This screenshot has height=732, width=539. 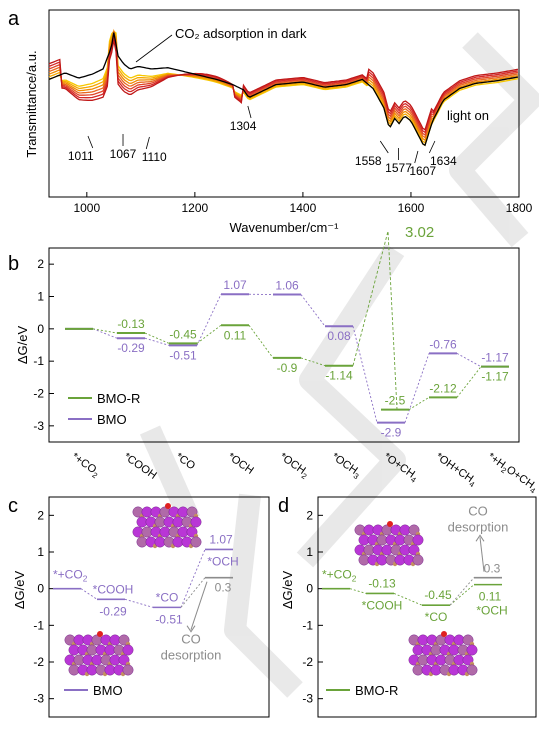 What do you see at coordinates (411, 208) in the screenshot?
I see `x-tick-label: 1600` at bounding box center [411, 208].